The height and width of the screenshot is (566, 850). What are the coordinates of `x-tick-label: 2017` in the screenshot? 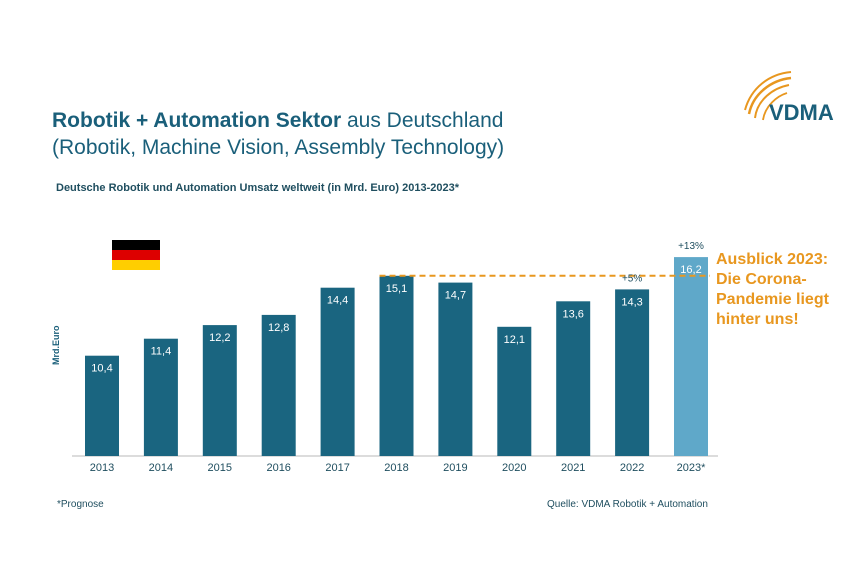 It's located at (337, 468).